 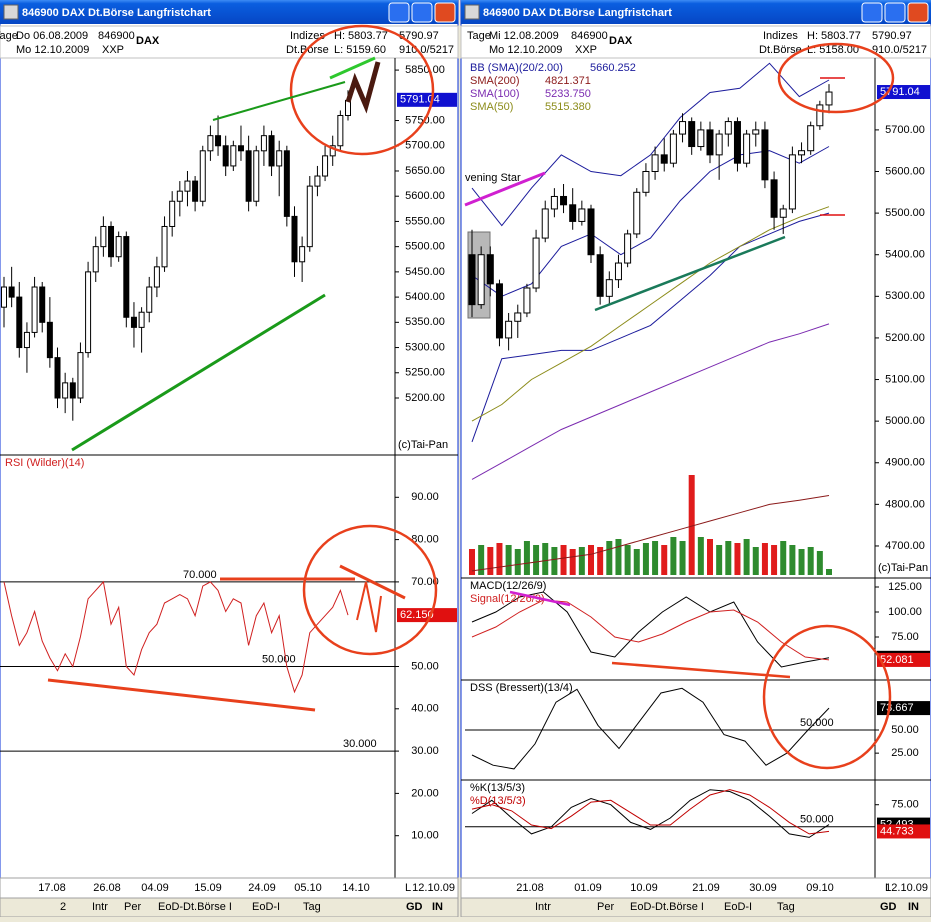 I want to click on end-date: 12.10.09, so click(x=433, y=888).